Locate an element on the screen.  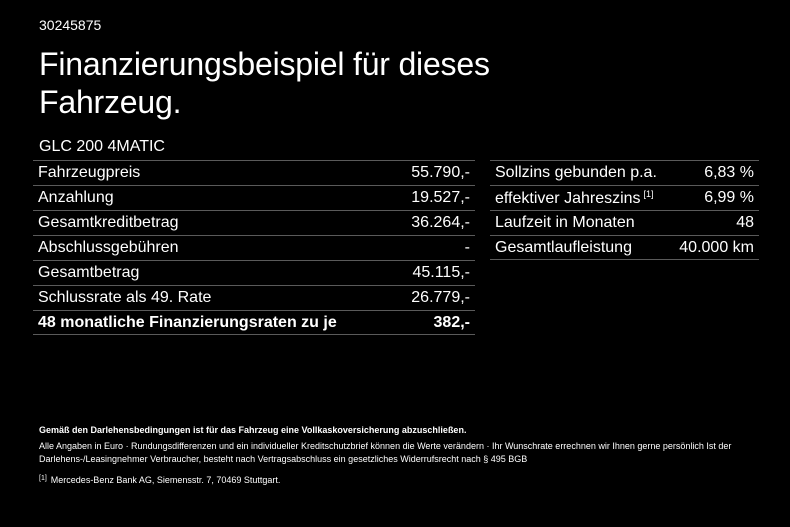
table-row: effektiver Jahreszins [1] 6,99 % is located at coordinates (624, 197).